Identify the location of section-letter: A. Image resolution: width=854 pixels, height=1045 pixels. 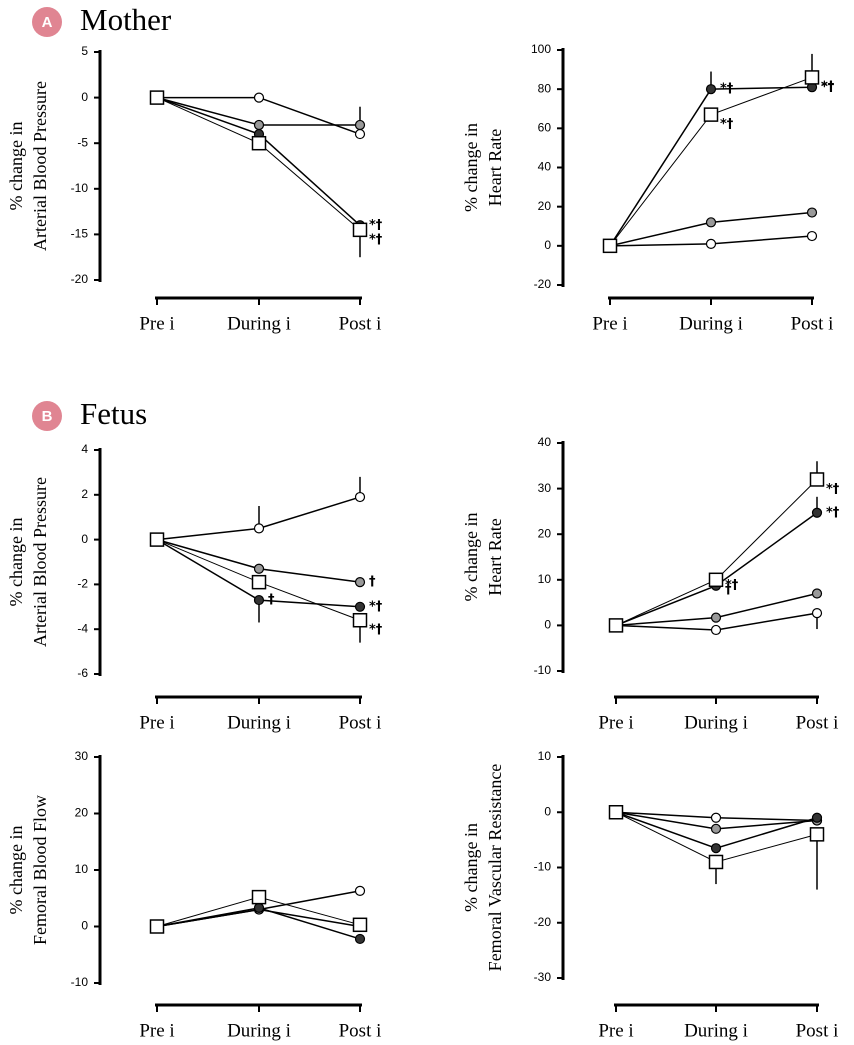
(47, 22).